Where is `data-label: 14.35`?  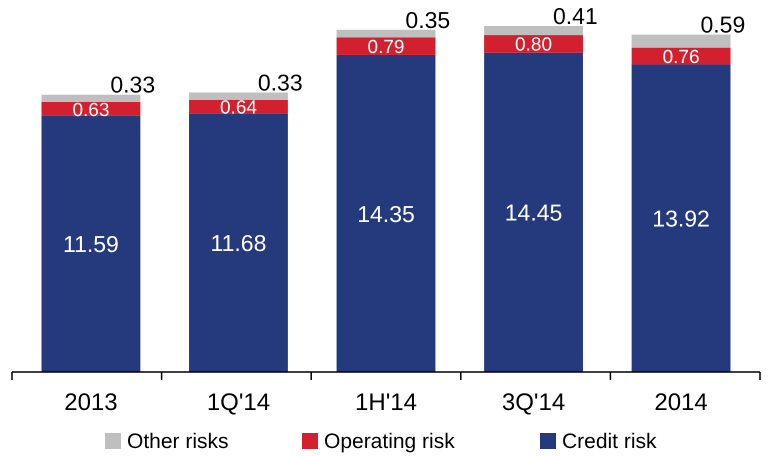
data-label: 14.35 is located at coordinates (386, 213).